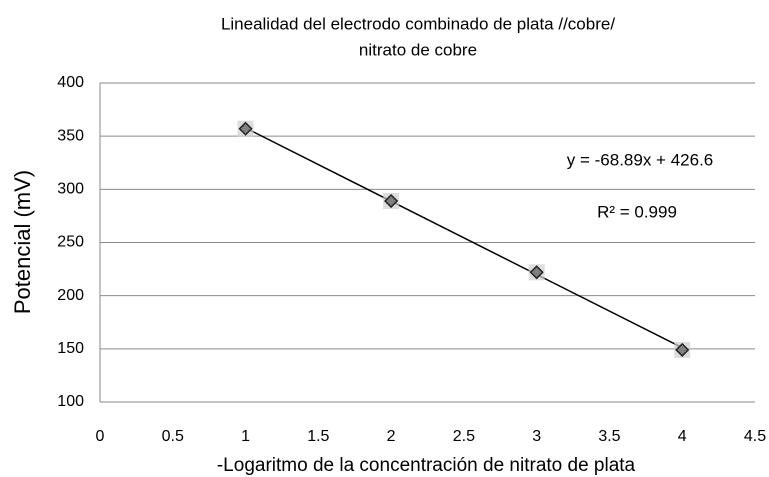 This screenshot has height=477, width=769. Describe the element at coordinates (70, 348) in the screenshot. I see `y-tick-label: 150` at that location.